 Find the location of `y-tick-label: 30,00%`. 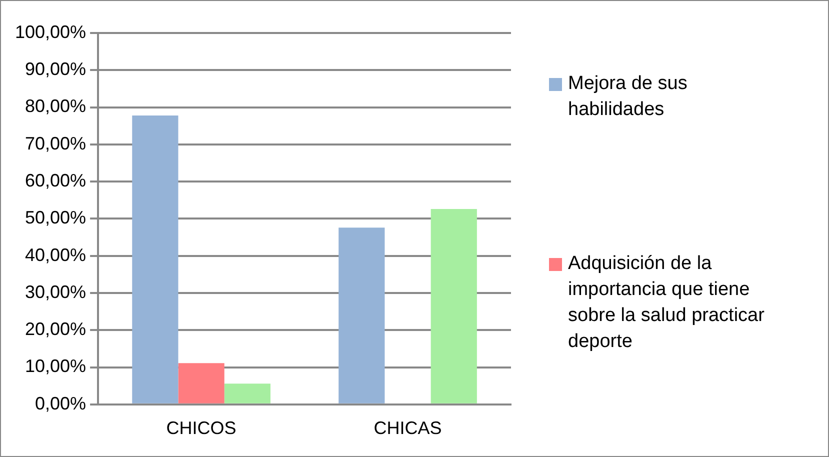

y-tick-label: 30,00% is located at coordinates (55, 292).